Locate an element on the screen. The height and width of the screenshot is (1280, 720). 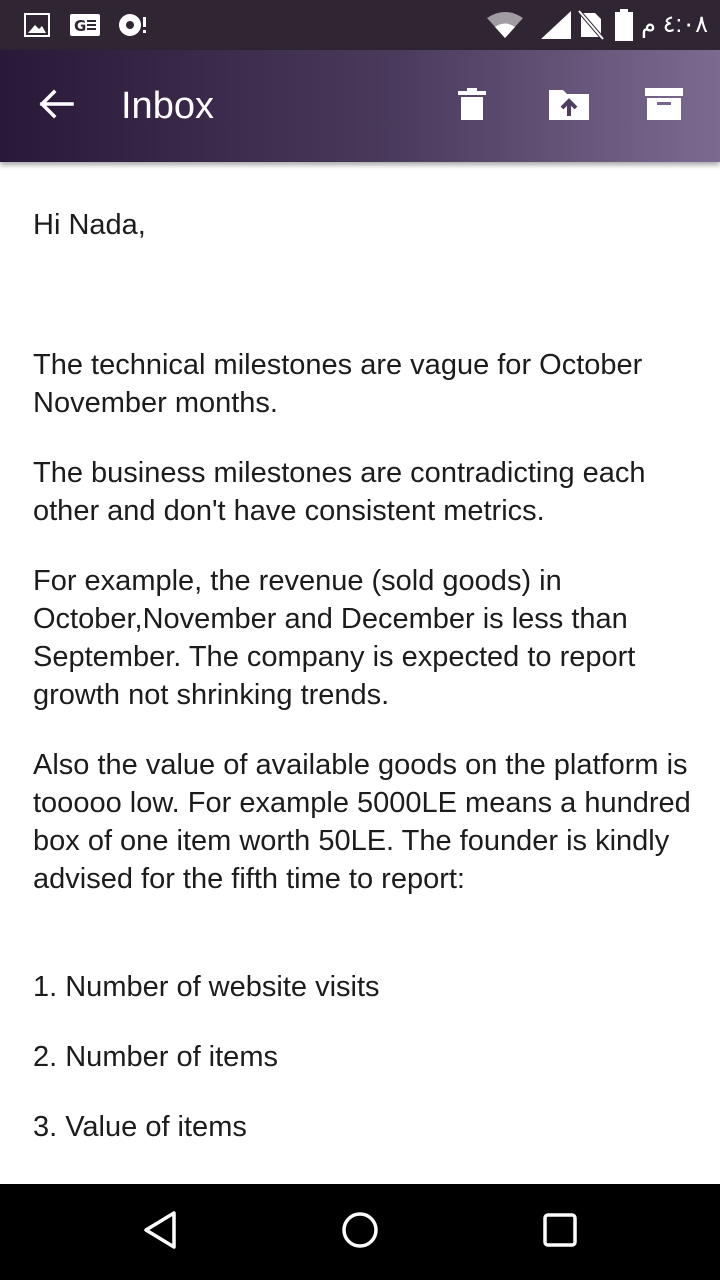
back-triangle-icon is located at coordinates (160, 1232).